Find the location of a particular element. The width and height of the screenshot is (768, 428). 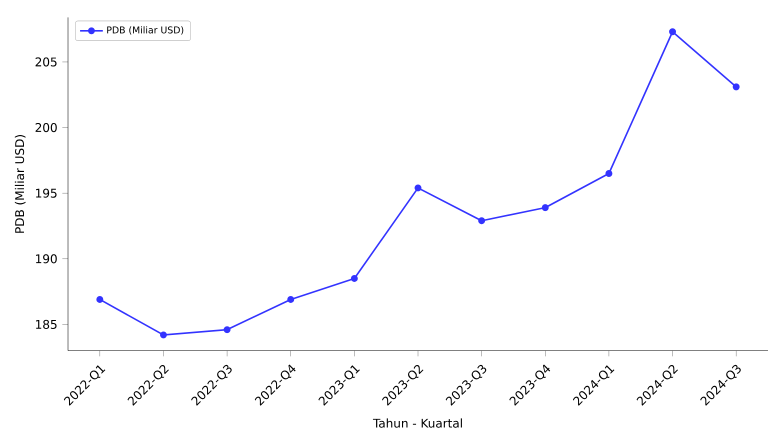

y-tick-label: 185 is located at coordinates (46, 324).